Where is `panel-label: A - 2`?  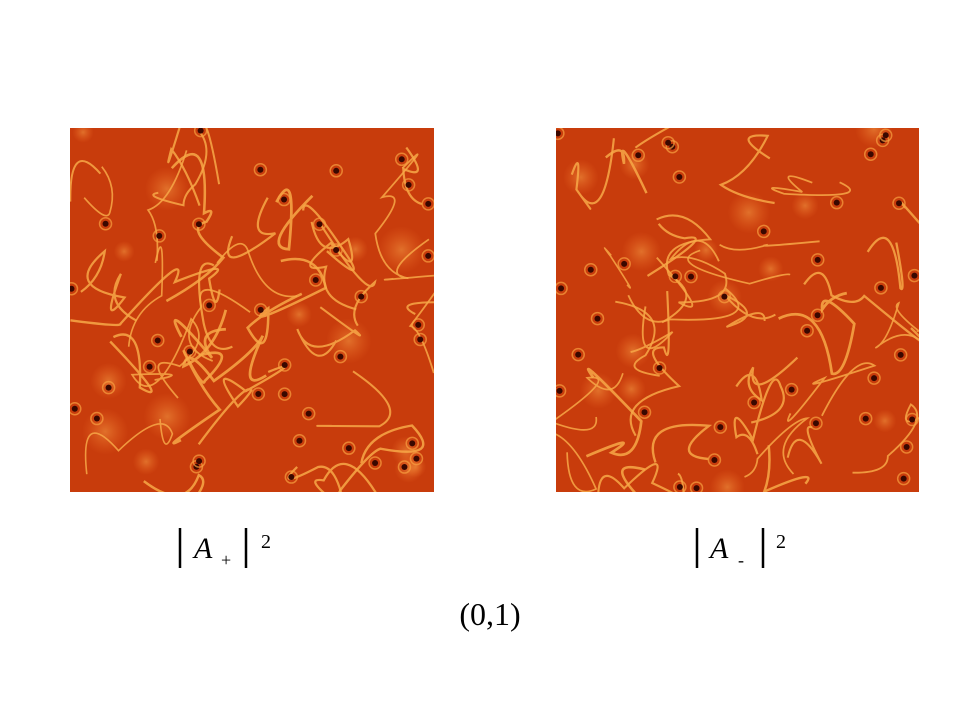 panel-label: A - 2 is located at coordinates (741, 549).